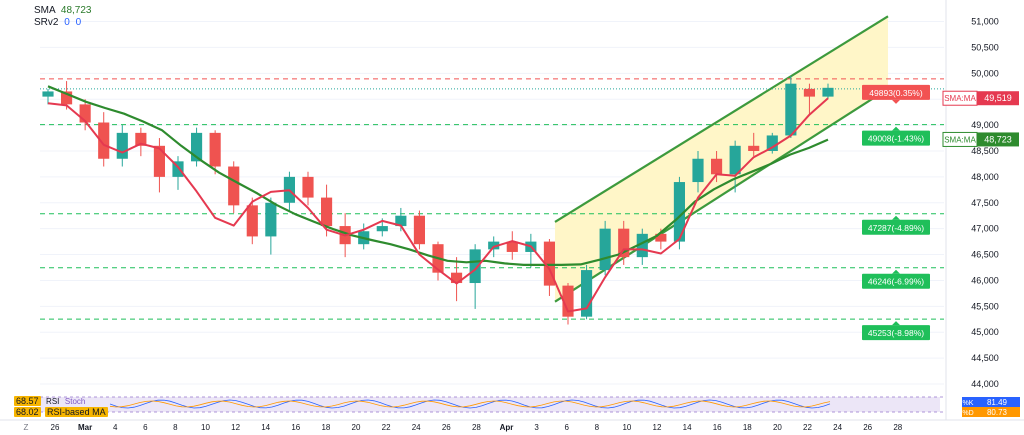 Image resolution: width=1024 pixels, height=435 pixels. What do you see at coordinates (985, 177) in the screenshot?
I see `price-tick-label: 48,000` at bounding box center [985, 177].